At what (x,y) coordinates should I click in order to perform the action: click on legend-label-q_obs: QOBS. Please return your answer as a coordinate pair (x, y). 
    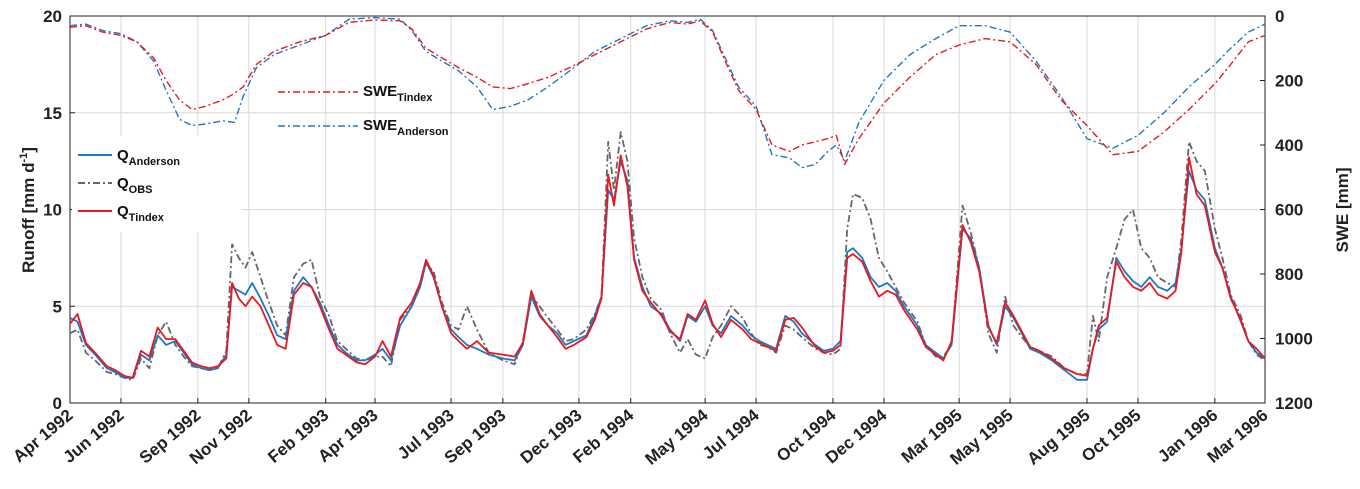
    Looking at the image, I should click on (135, 185).